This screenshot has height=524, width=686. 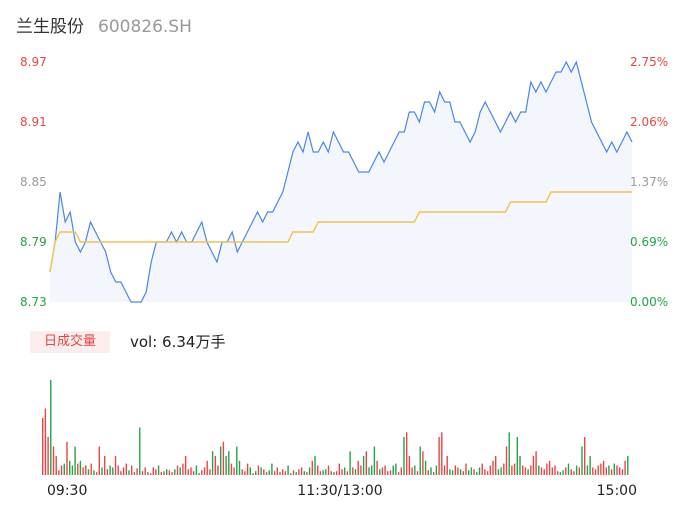 What do you see at coordinates (649, 302) in the screenshot?
I see `y-tick-right: 0.00%` at bounding box center [649, 302].